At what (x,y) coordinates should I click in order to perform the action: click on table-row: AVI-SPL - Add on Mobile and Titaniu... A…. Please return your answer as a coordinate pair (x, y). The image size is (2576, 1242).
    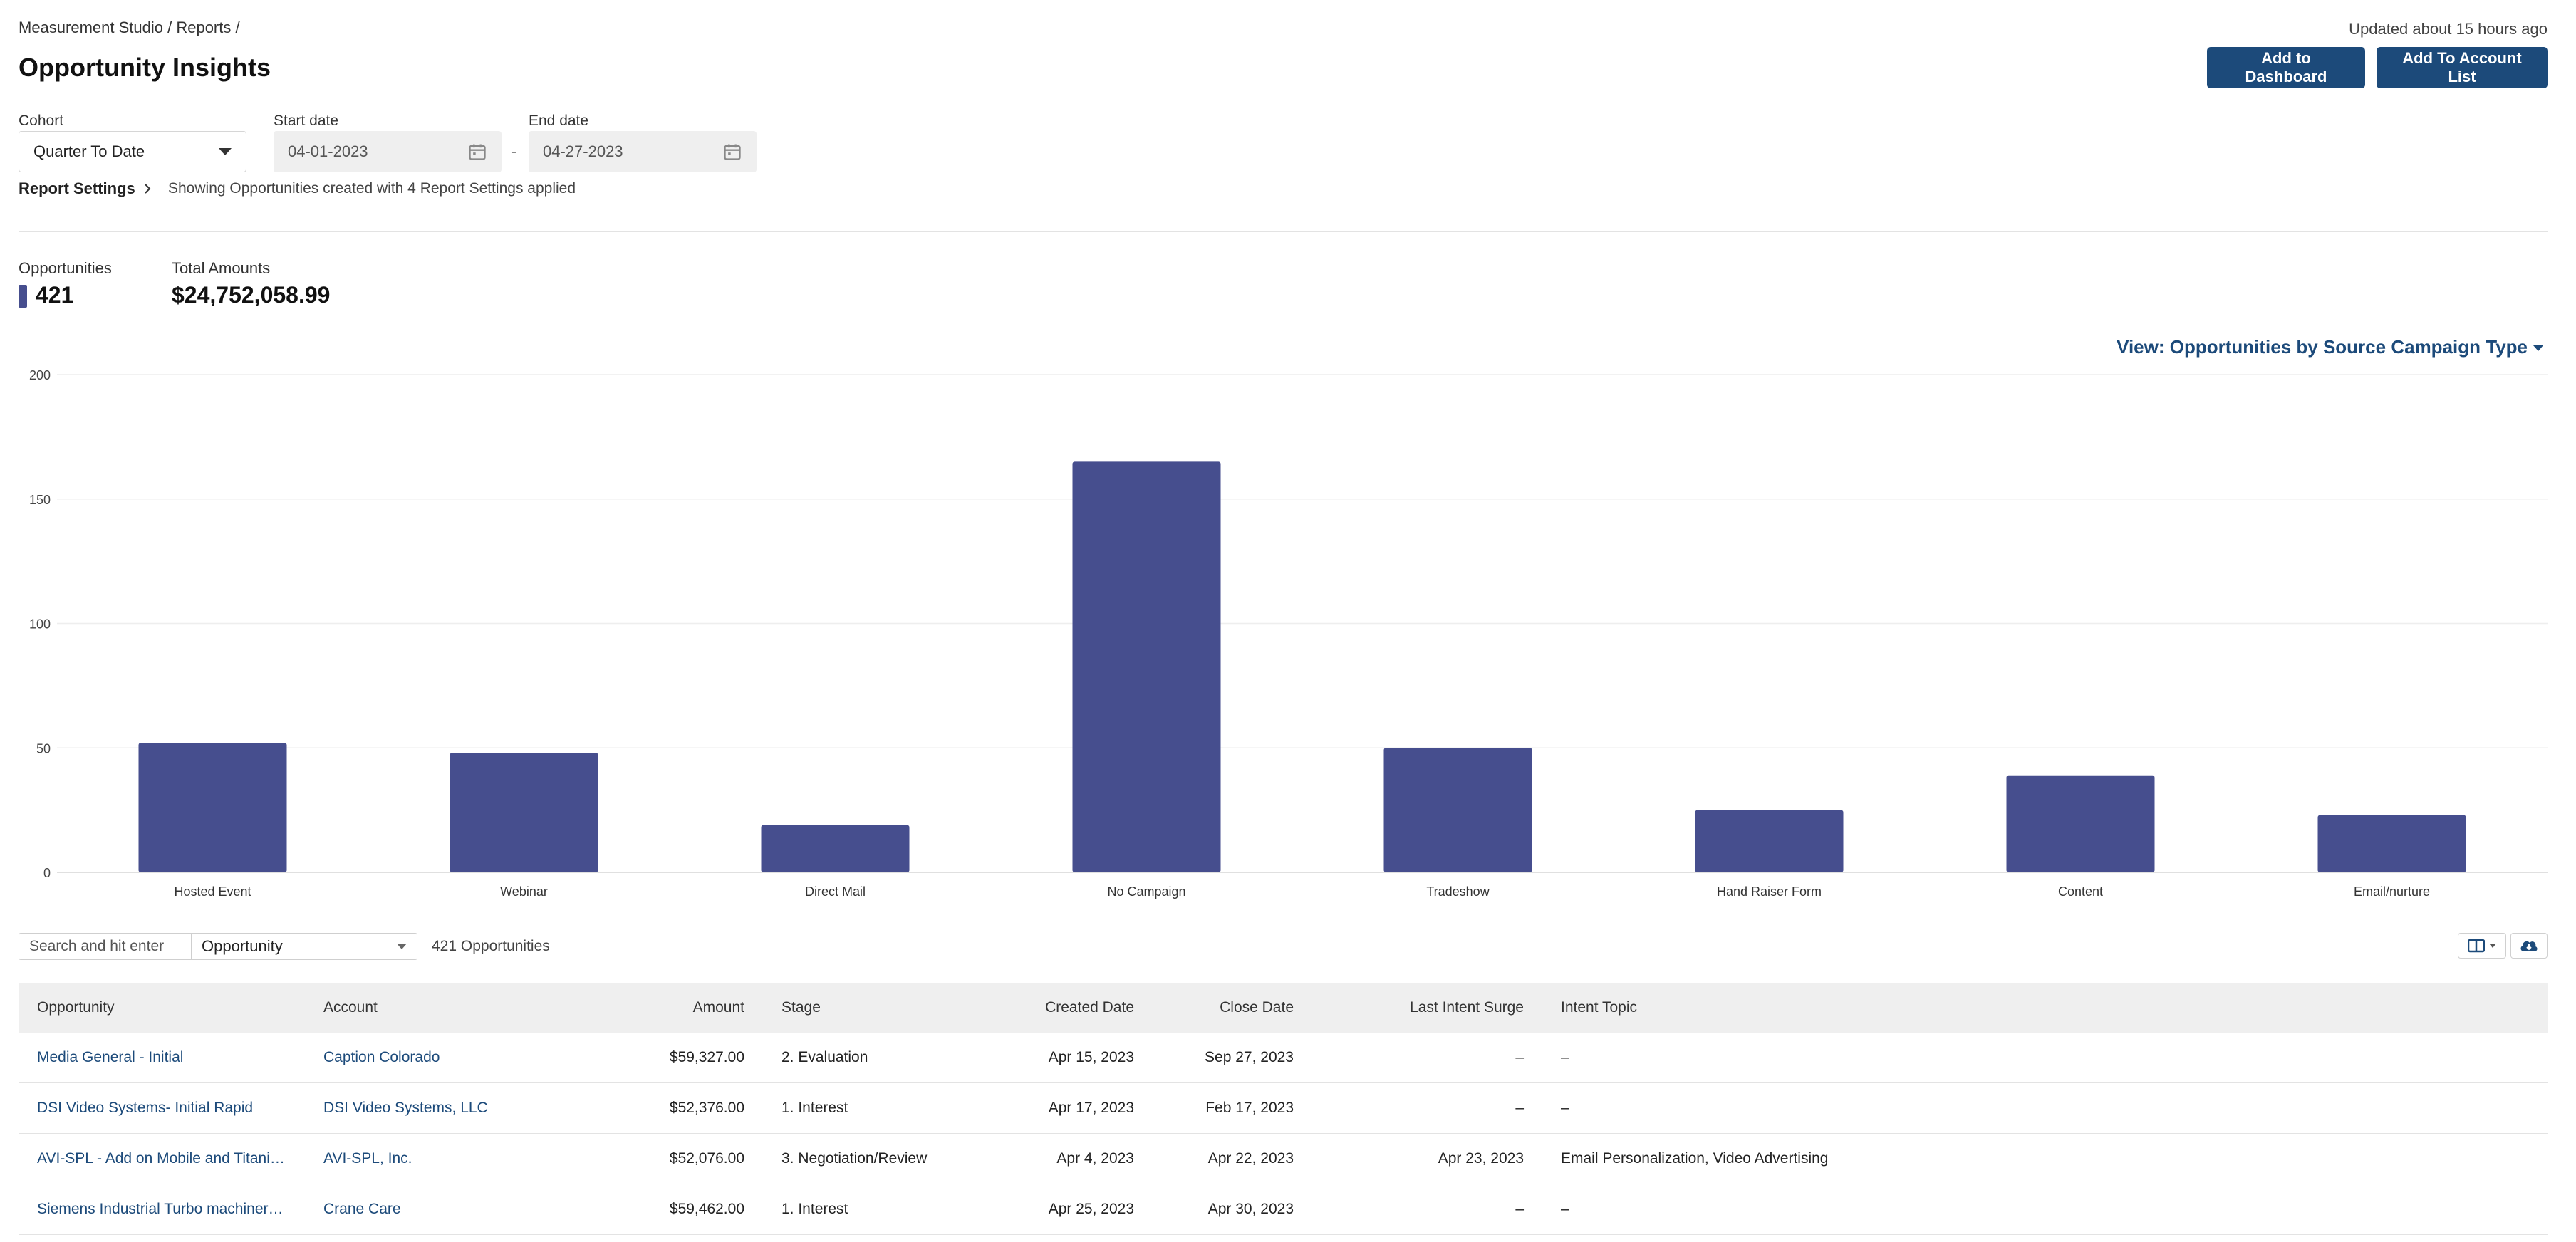
    Looking at the image, I should click on (1283, 1158).